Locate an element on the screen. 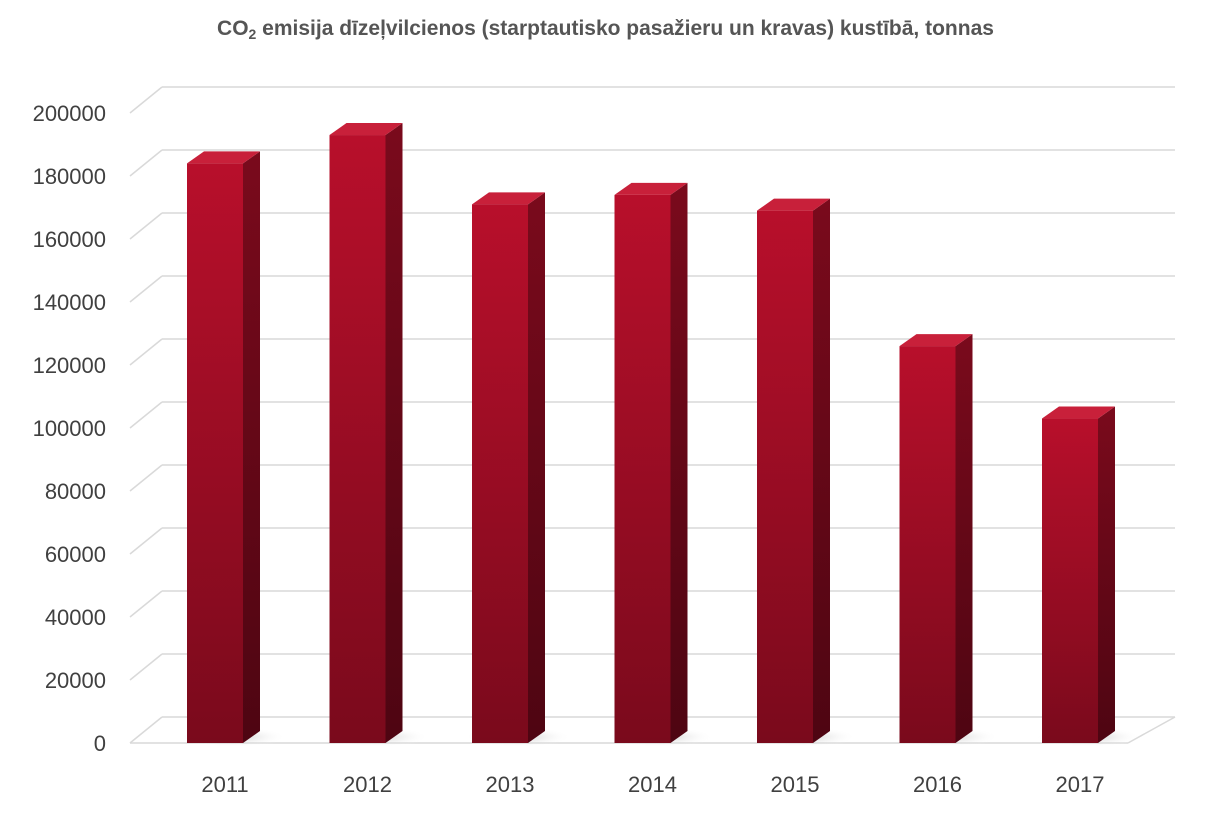 This screenshot has height=815, width=1211. y-tick-label: 60000 is located at coordinates (75, 554).